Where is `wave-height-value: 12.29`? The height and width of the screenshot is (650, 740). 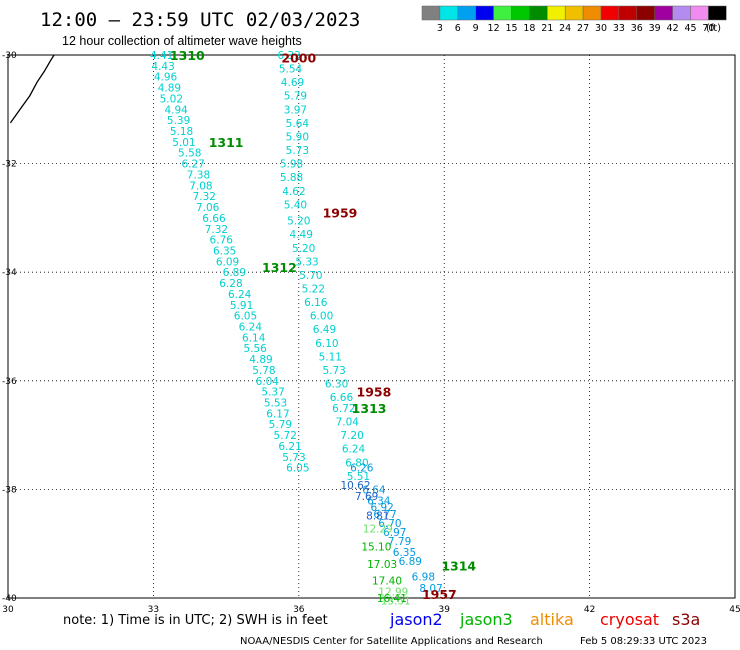 wave-height-value: 12.29 is located at coordinates (378, 529).